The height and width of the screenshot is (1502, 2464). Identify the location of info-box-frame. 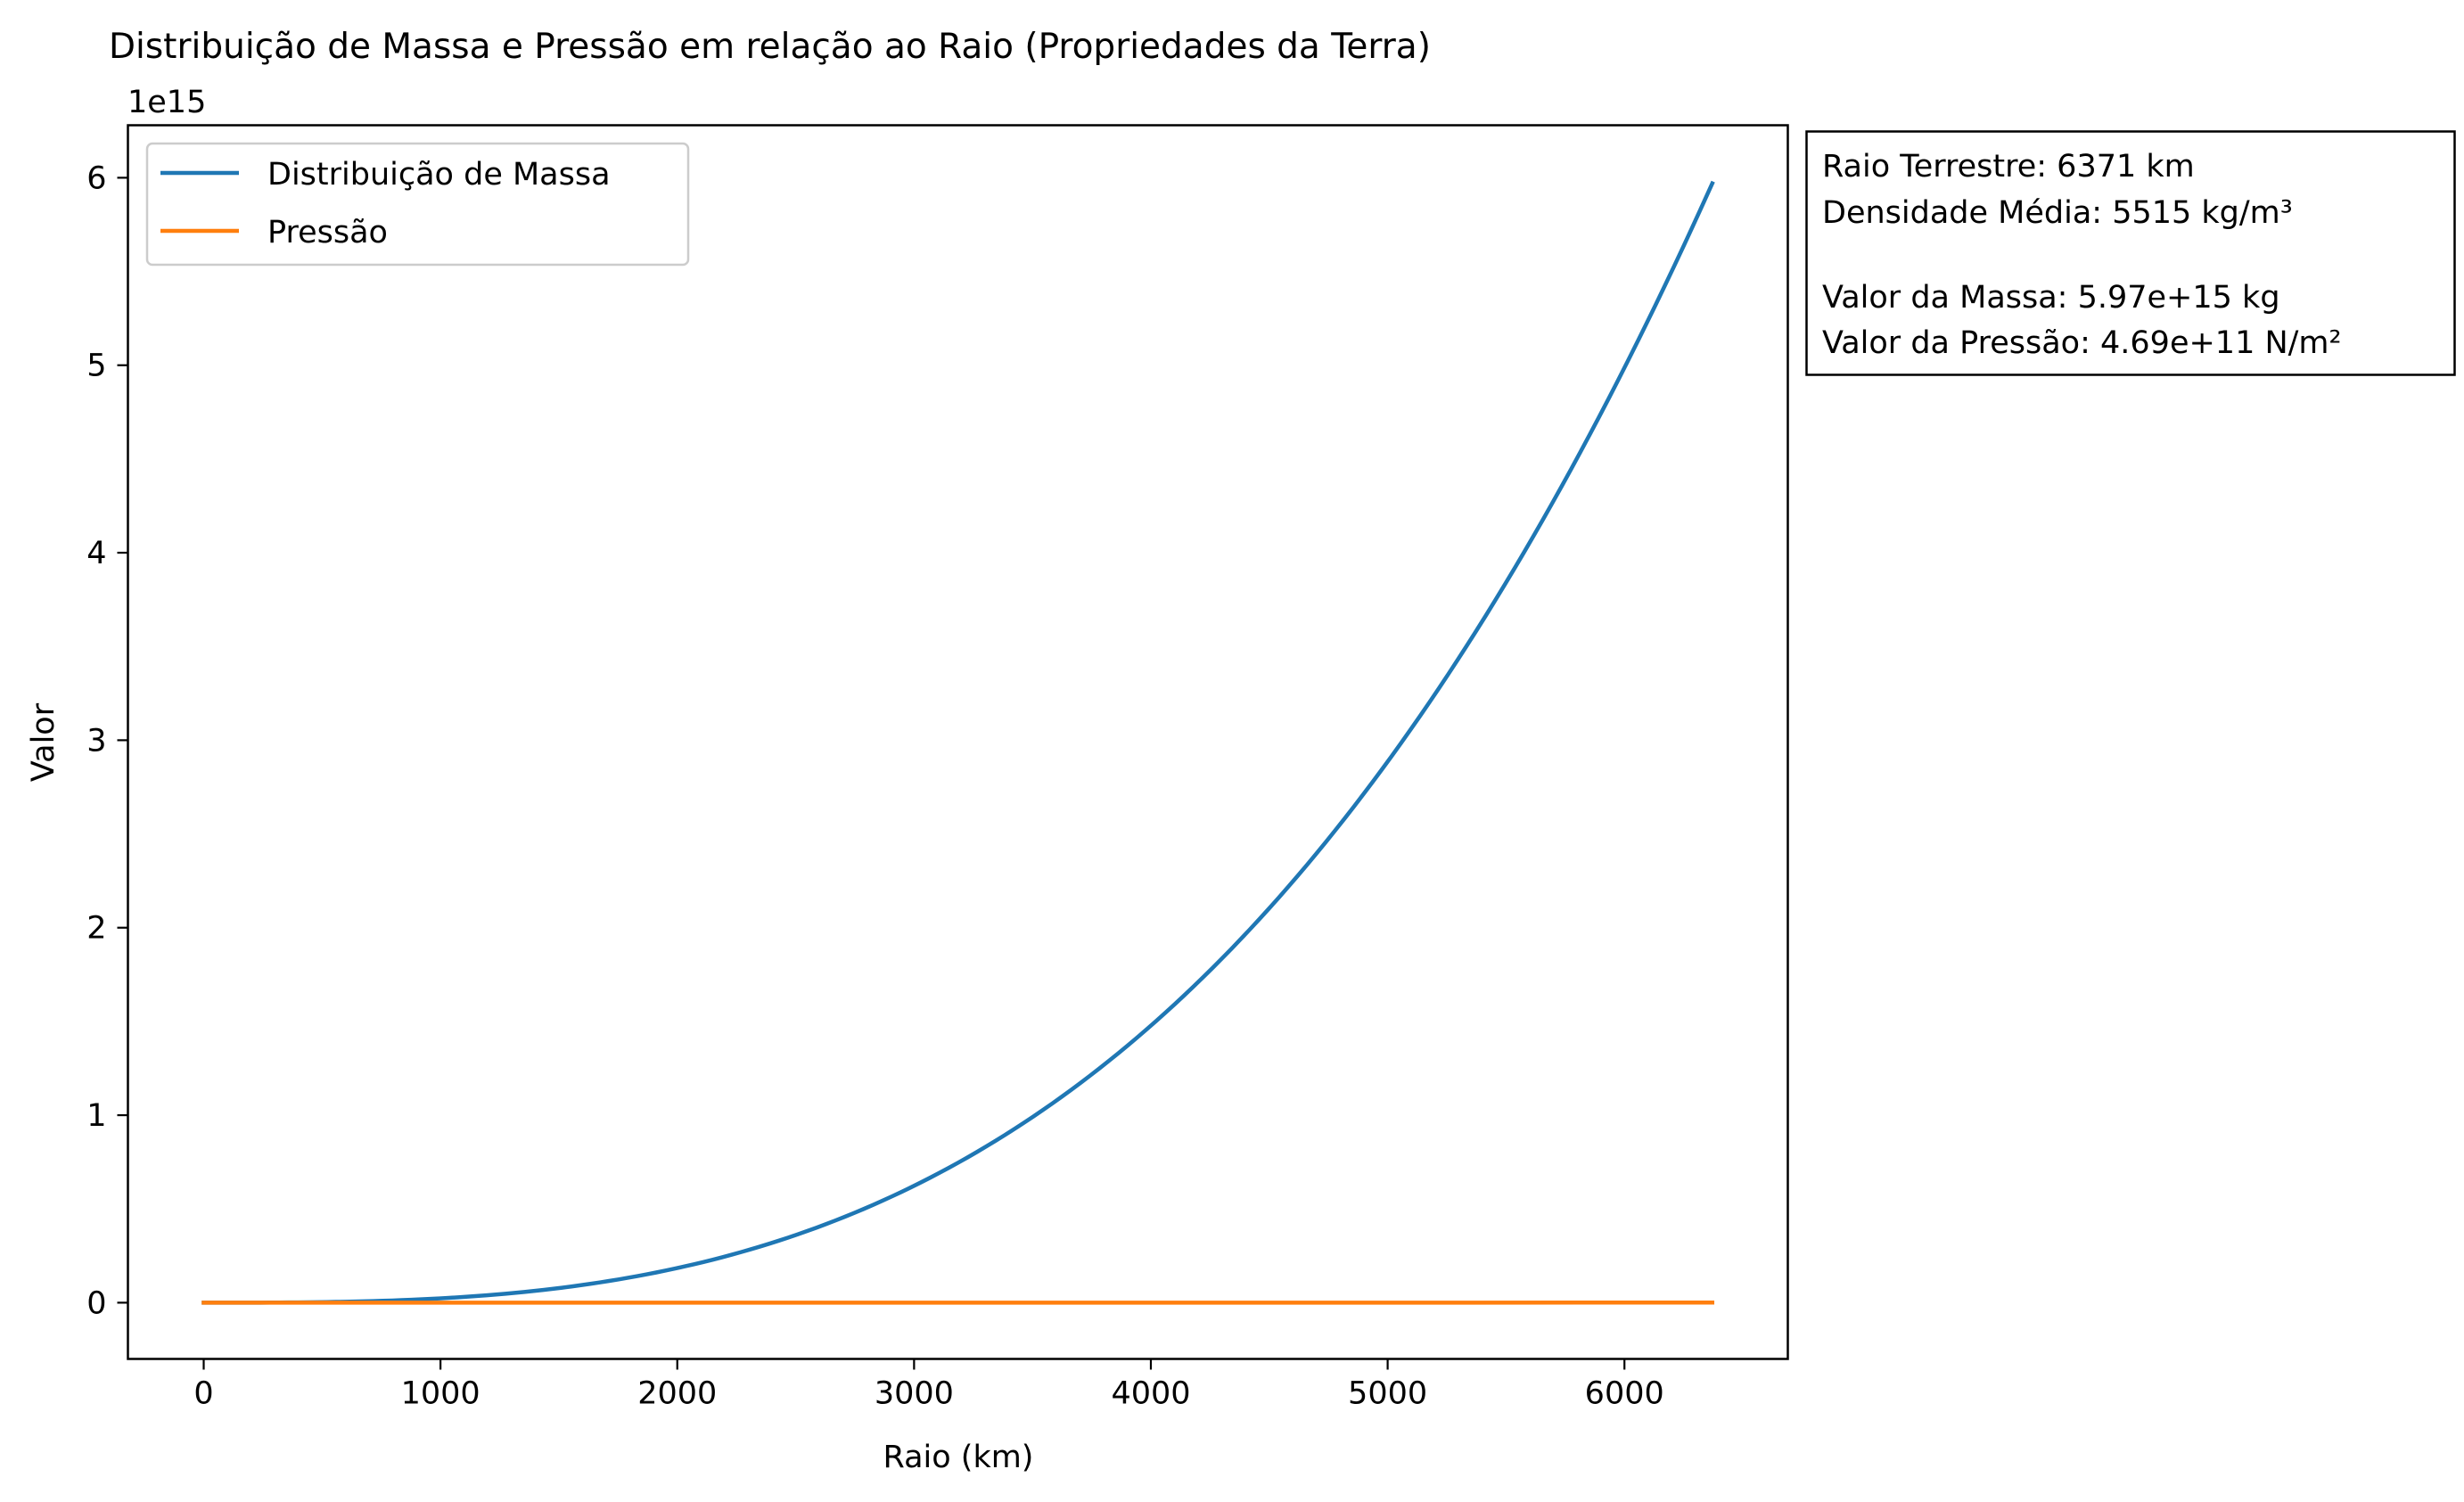
(2130, 253).